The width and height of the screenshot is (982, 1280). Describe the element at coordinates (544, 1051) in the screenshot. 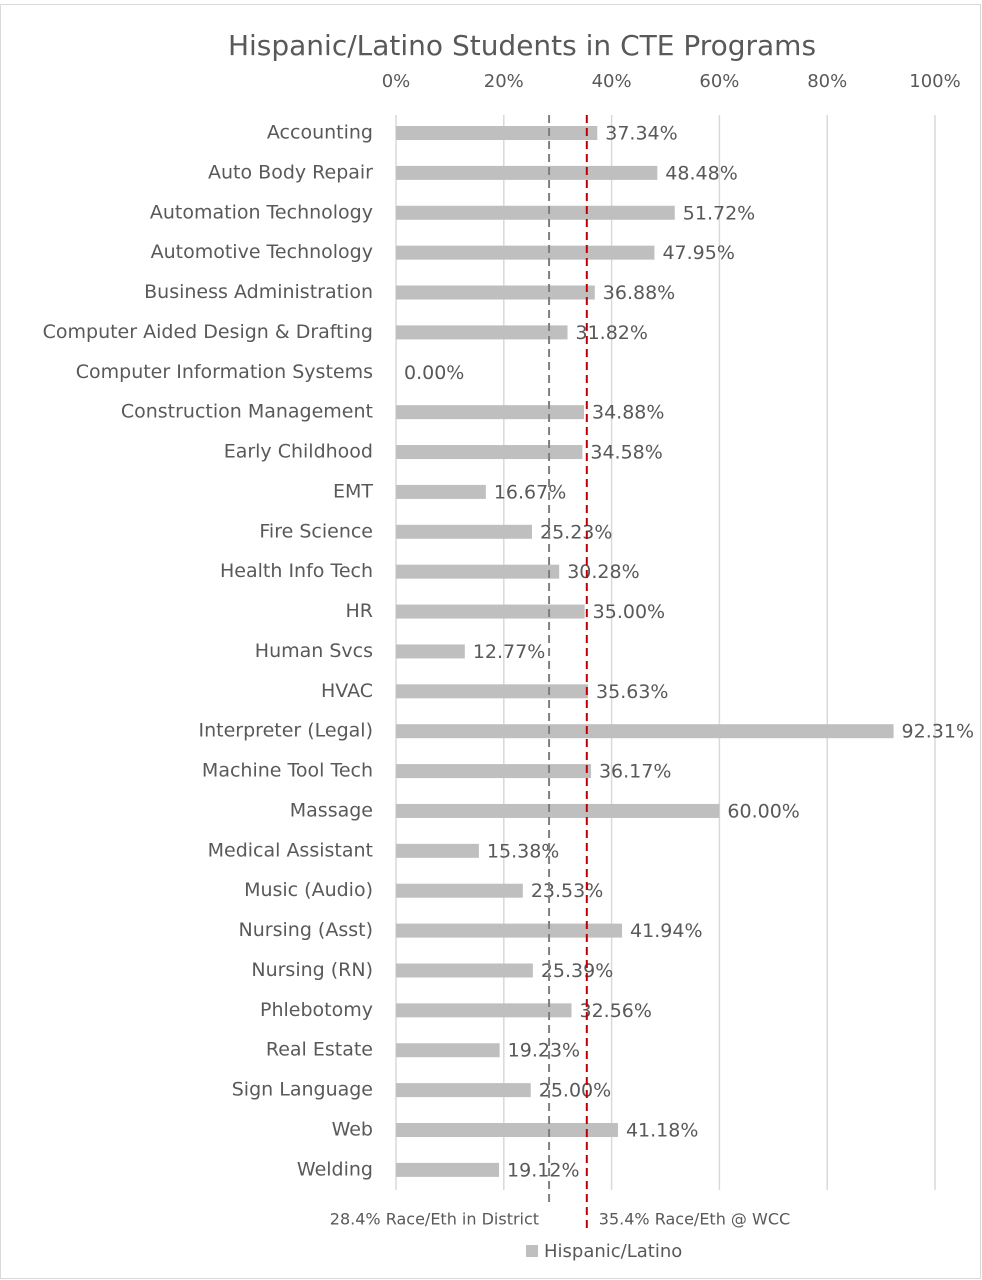

I see `data-label: 19.23%` at that location.